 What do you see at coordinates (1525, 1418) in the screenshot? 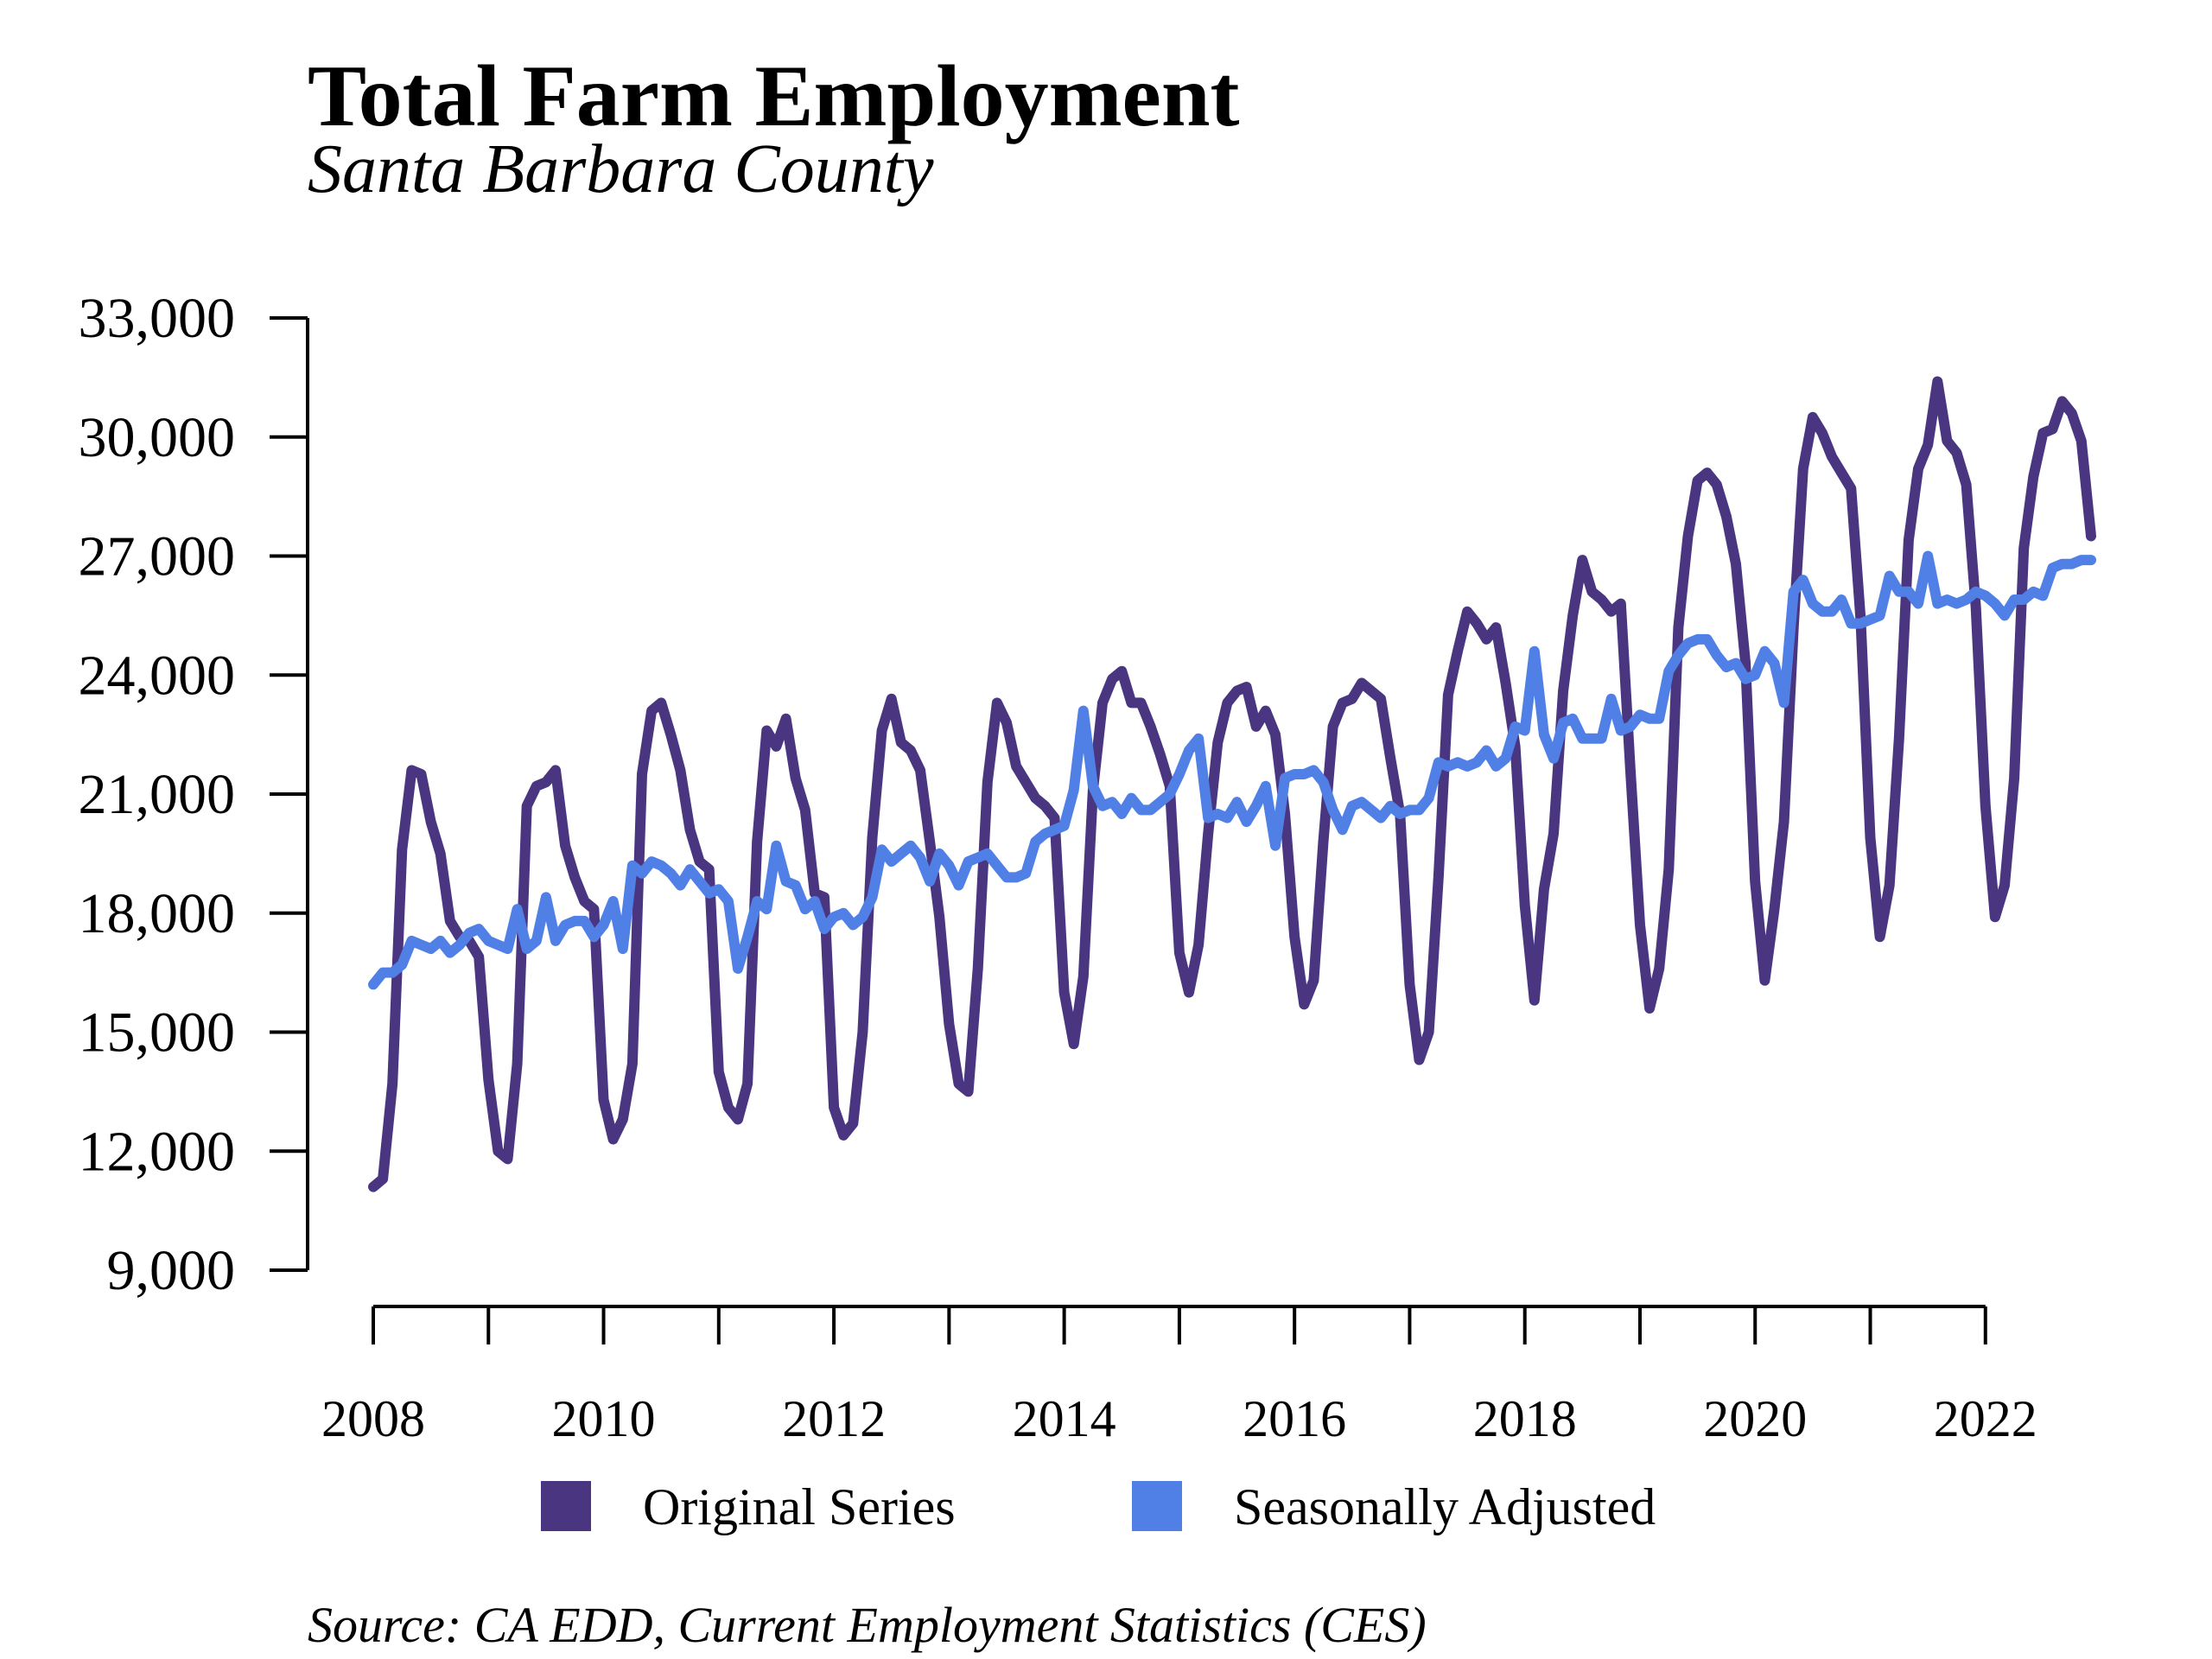
I see `x-tick-label: 2018` at bounding box center [1525, 1418].